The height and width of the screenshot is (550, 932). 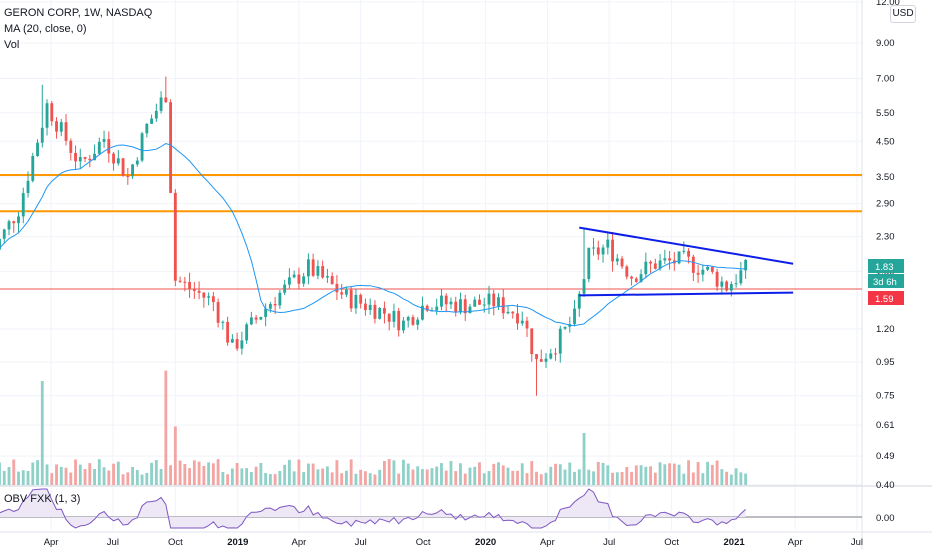 What do you see at coordinates (885, 79) in the screenshot?
I see `y-tick-label: 7.00` at bounding box center [885, 79].